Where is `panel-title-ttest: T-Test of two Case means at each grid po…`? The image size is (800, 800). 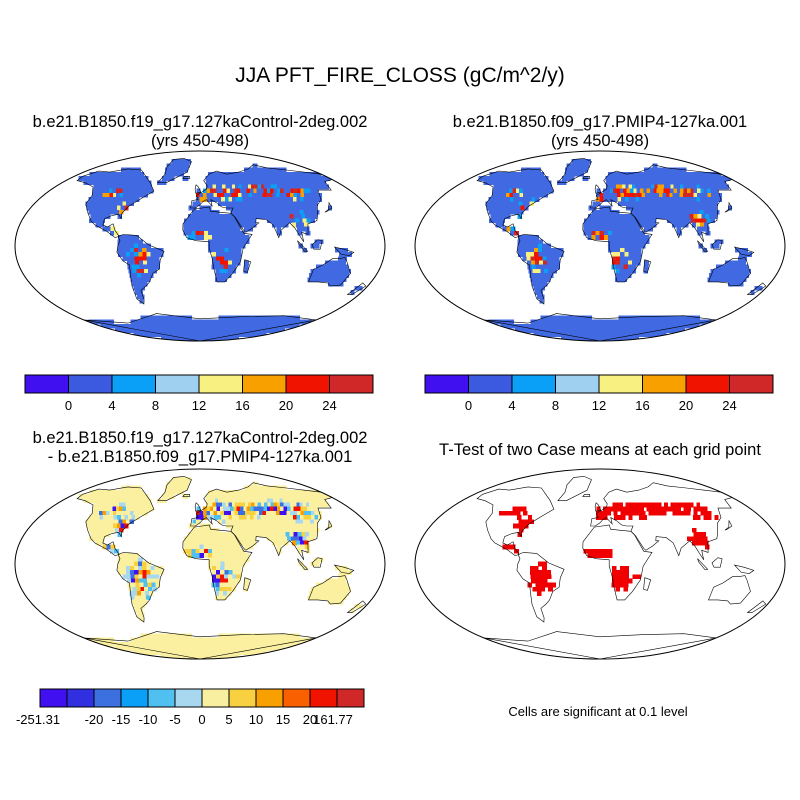
panel-title-ttest: T-Test of two Case means at each grid po… is located at coordinates (600, 450).